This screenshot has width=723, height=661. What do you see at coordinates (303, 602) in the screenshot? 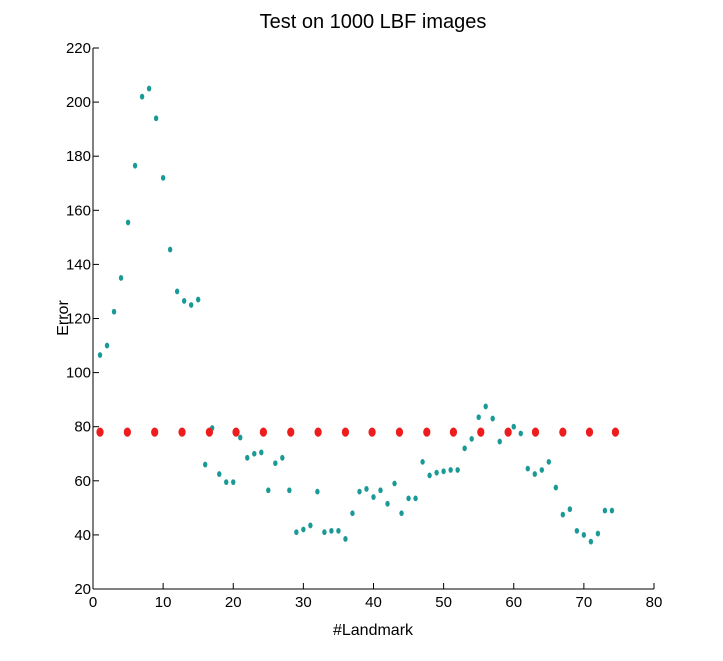
I see `x-tick-label: 30` at bounding box center [303, 602].